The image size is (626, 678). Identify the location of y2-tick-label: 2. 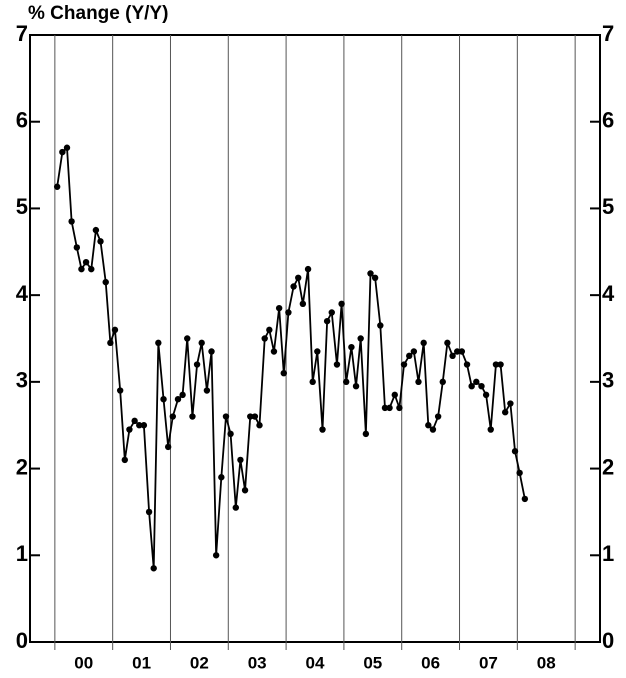
(608, 466).